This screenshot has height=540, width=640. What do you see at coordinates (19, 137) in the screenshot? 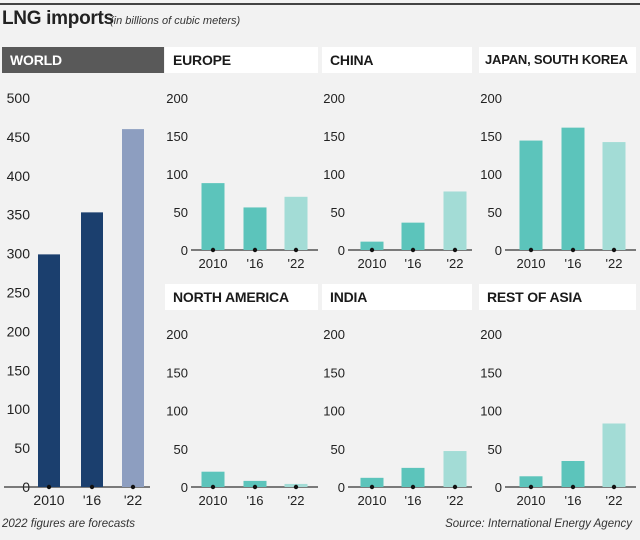
I see `world-ytick-label: 450` at bounding box center [19, 137].